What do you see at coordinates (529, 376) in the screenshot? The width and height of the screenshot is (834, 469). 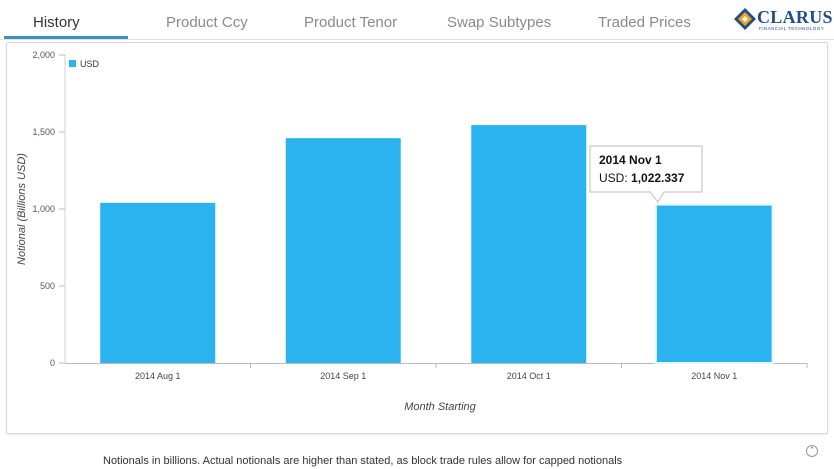 I see `x-tick-label: 2014 Oct 1` at bounding box center [529, 376].